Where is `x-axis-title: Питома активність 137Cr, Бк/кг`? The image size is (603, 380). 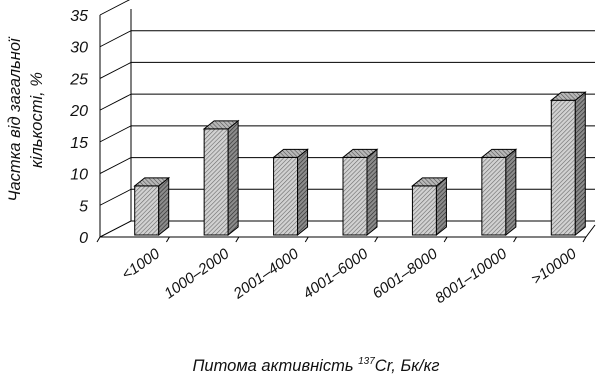
x-axis-title: Питома активність 137Cr, Бк/кг is located at coordinates (315, 365).